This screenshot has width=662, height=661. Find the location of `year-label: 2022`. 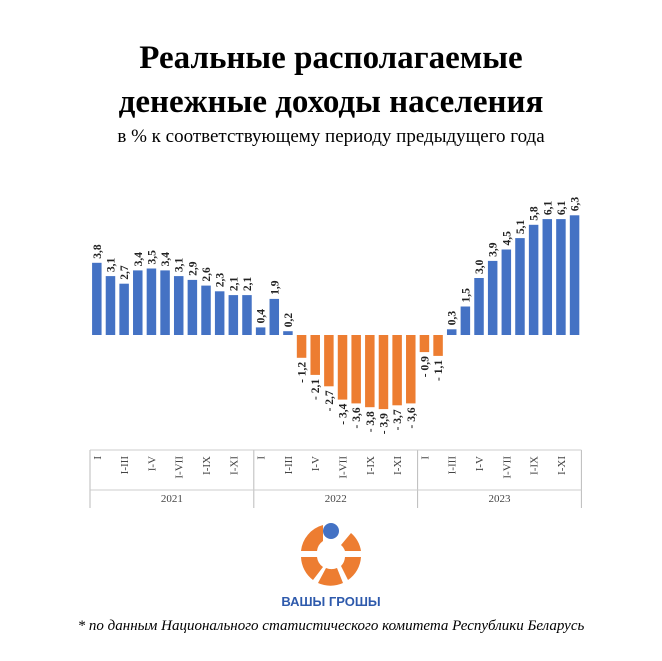

year-label: 2022 is located at coordinates (336, 499).